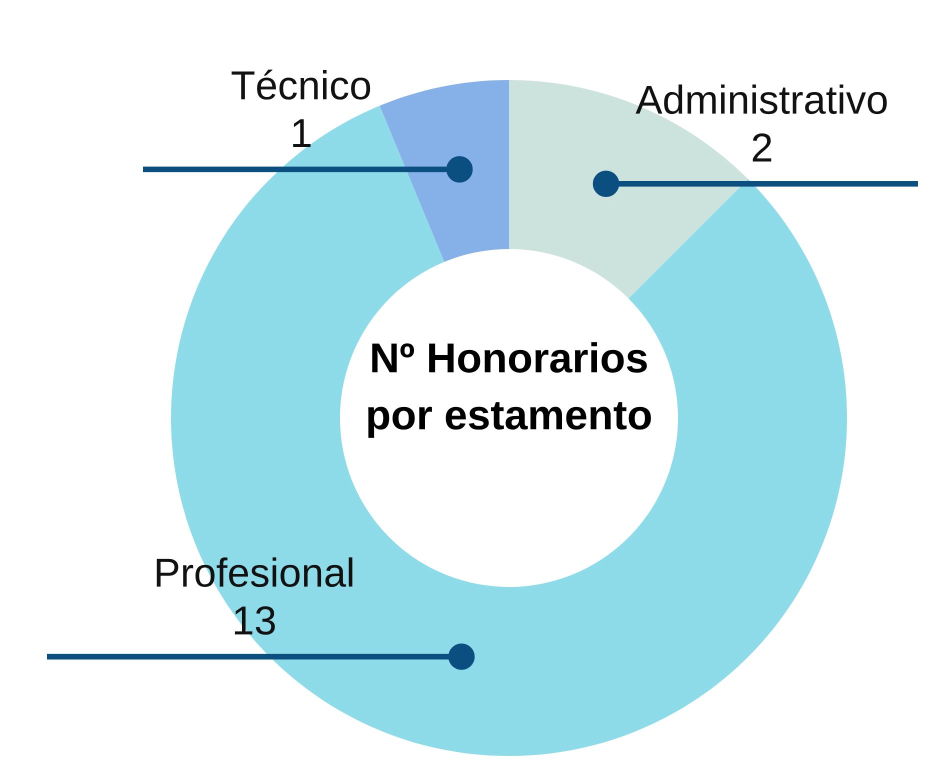 This screenshot has height=768, width=942. I want to click on data-label: 2, so click(762, 147).